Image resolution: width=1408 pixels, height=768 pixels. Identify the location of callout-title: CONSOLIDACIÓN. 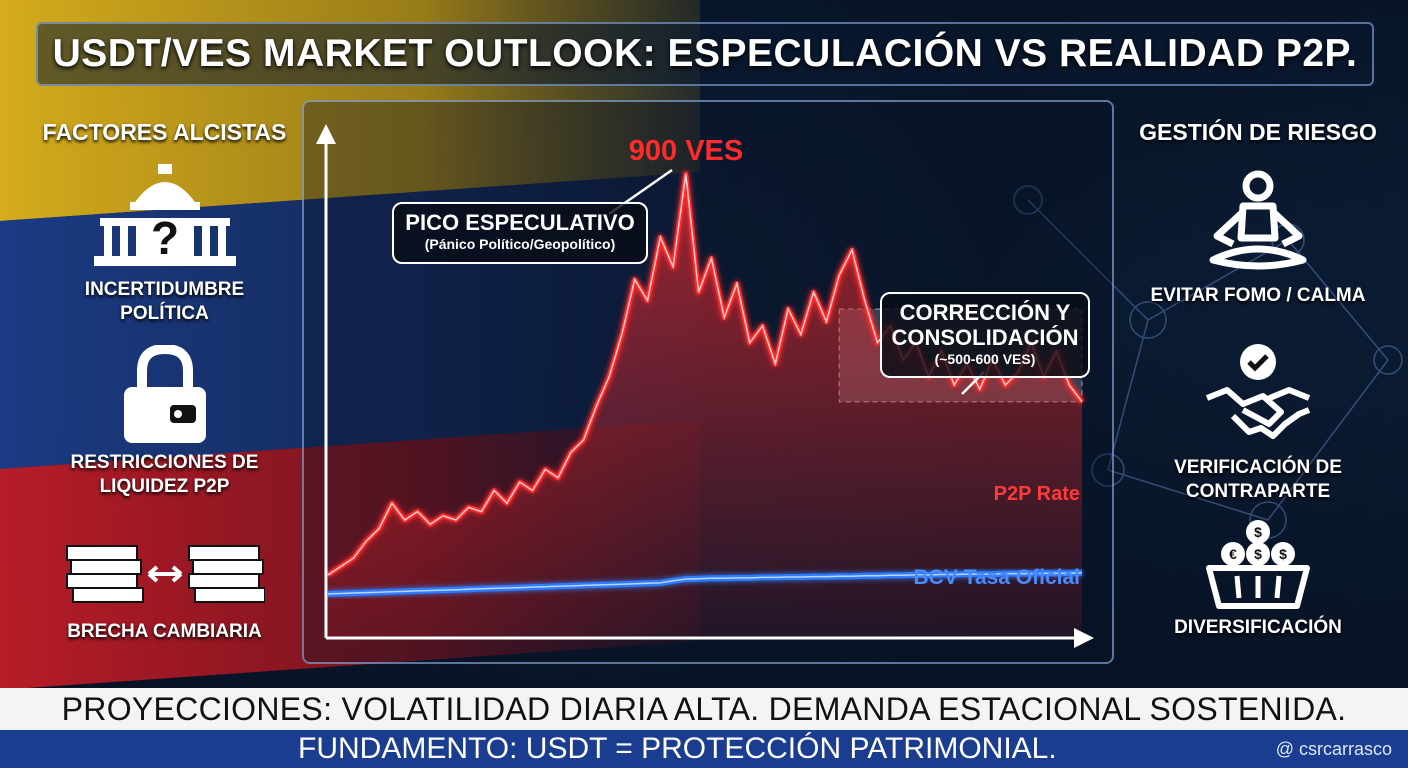
(985, 337).